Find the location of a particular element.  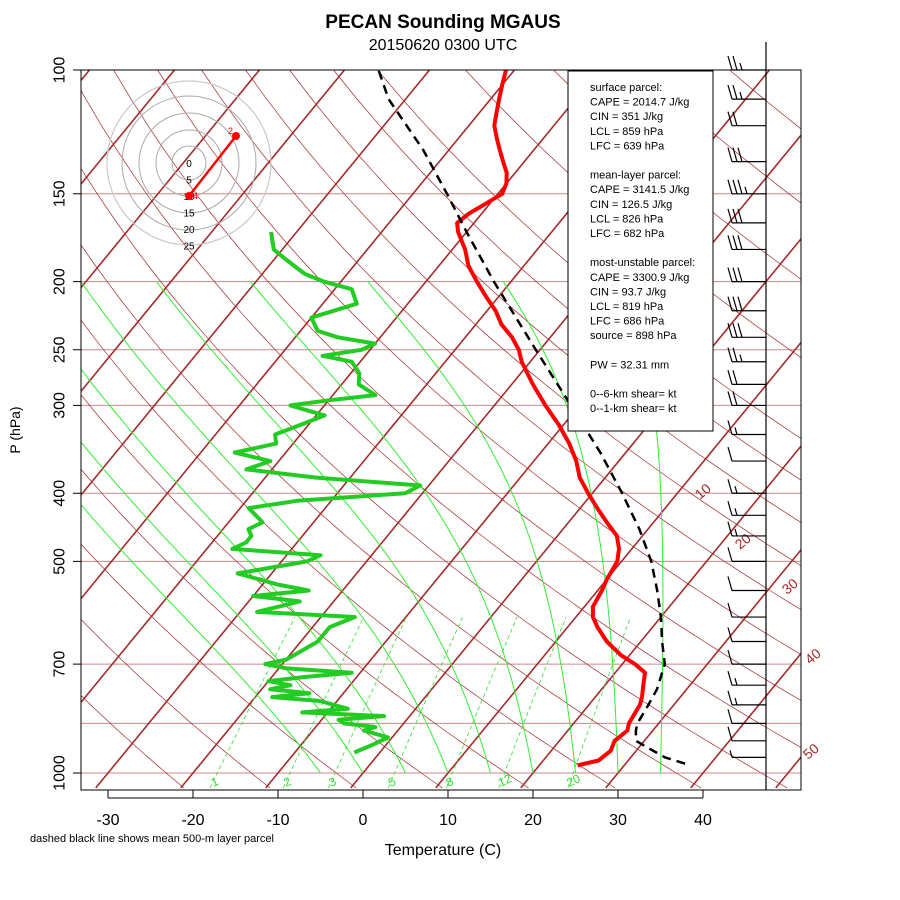

y-tick-label: 400 is located at coordinates (60, 493).